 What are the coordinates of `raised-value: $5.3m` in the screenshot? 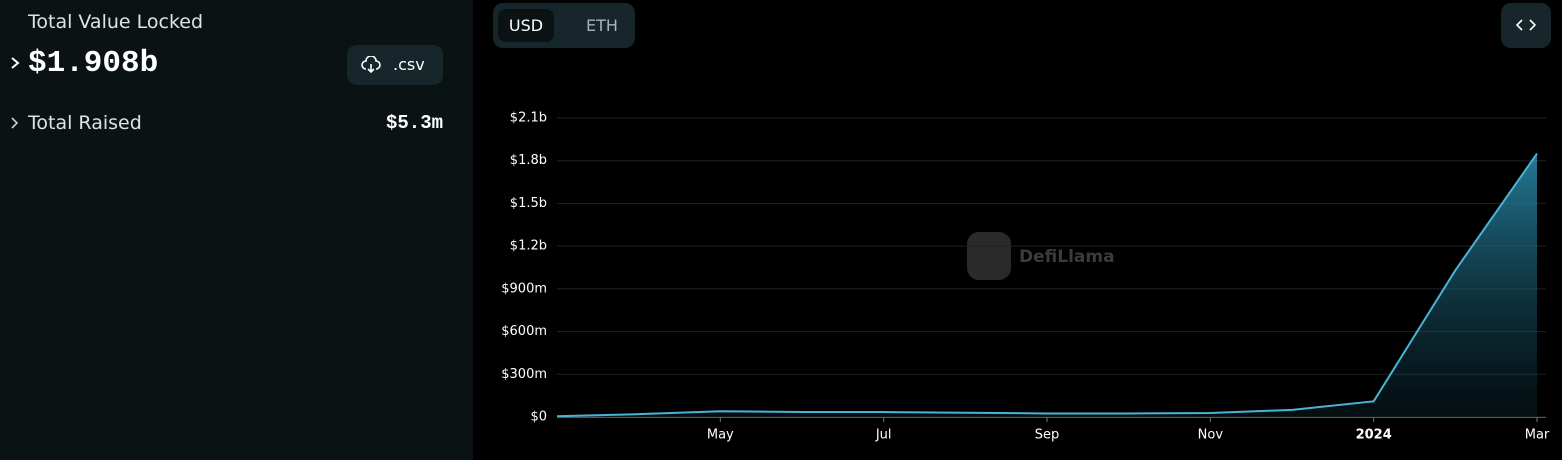 It's located at (414, 123).